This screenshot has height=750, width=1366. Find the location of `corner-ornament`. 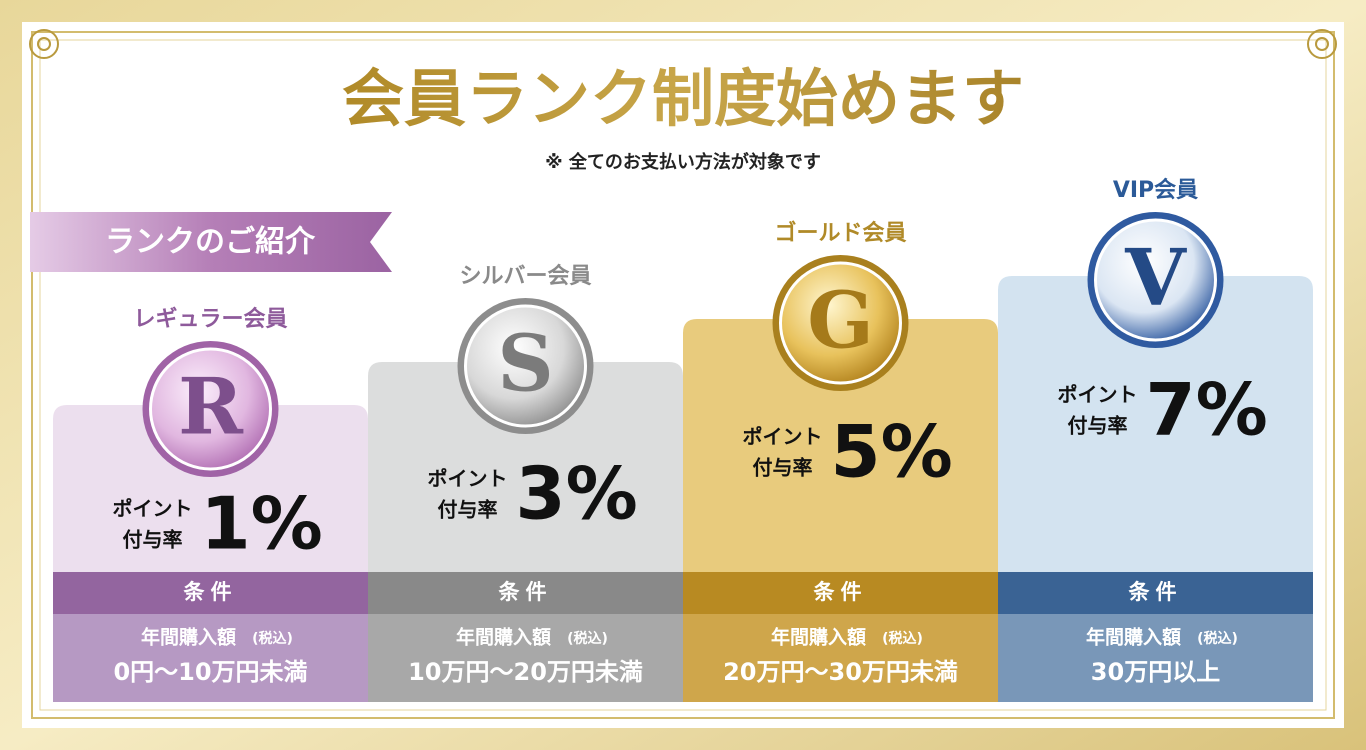

corner-ornament is located at coordinates (683, 44).